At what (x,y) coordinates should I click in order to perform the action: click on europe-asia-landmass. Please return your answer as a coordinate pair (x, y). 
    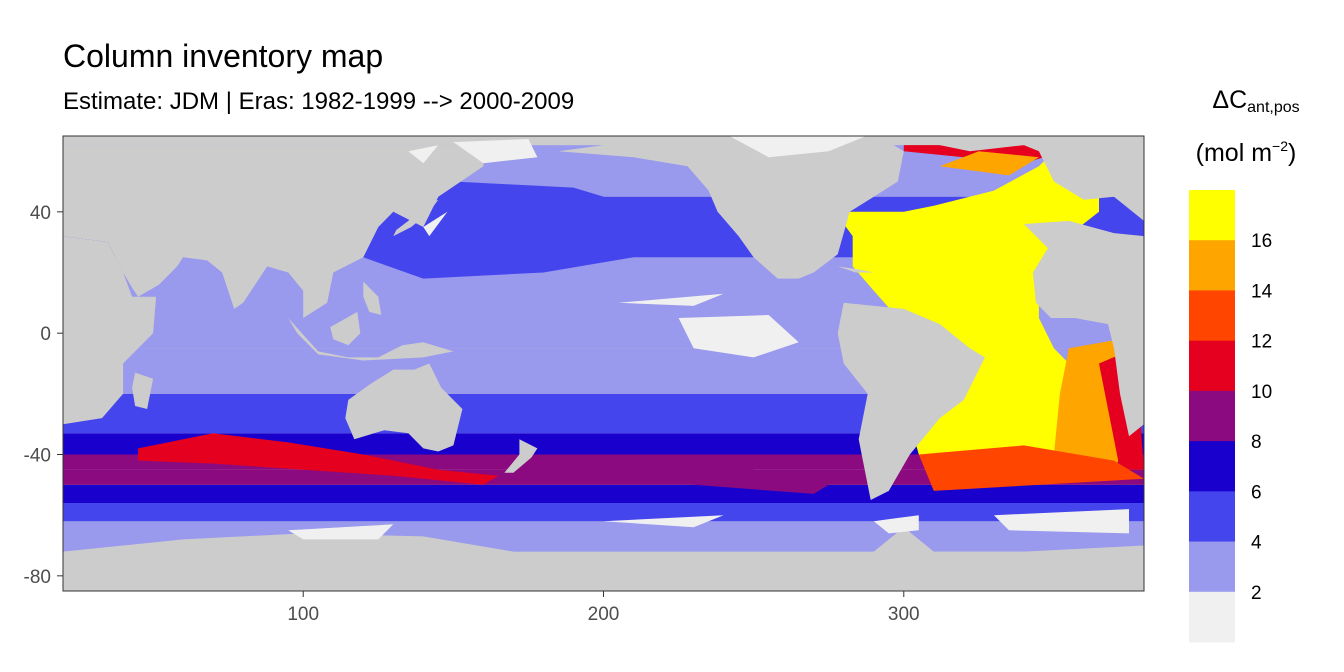
    Looking at the image, I should click on (603, 178).